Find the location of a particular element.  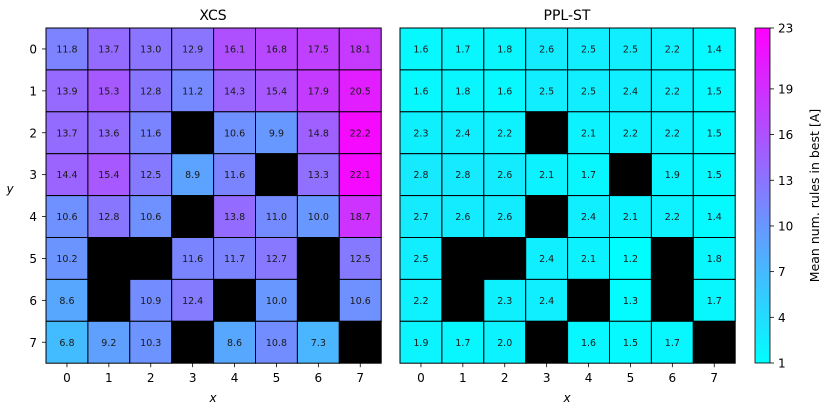

cell-value-label: 2.8 is located at coordinates (462, 175).